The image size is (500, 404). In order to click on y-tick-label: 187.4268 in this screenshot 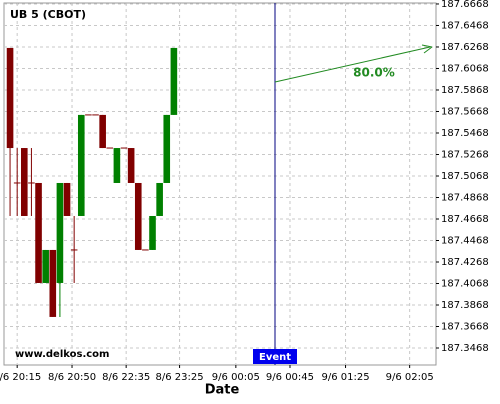, I will do `click(465, 262)`.